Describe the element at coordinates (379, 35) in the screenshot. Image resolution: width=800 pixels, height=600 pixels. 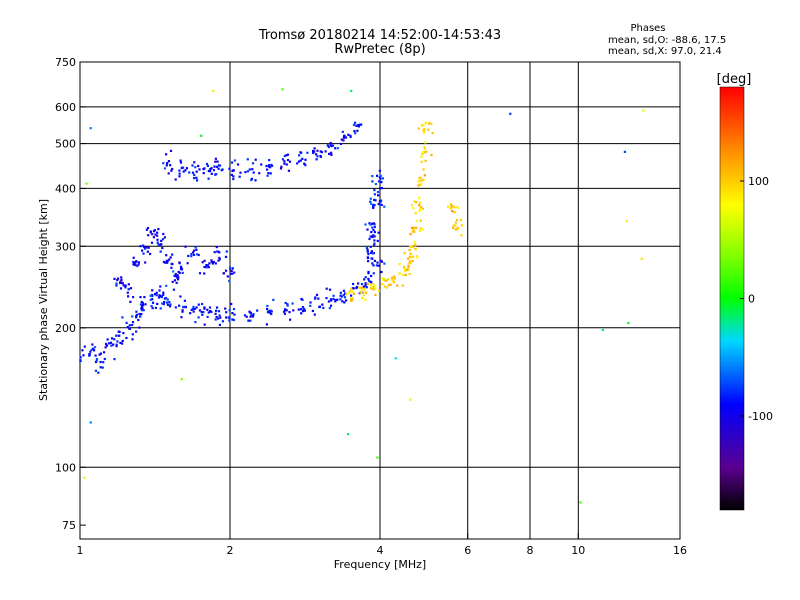
I see `chart-title: Tromsø 20180214 14:52:00-14:53:43` at that location.